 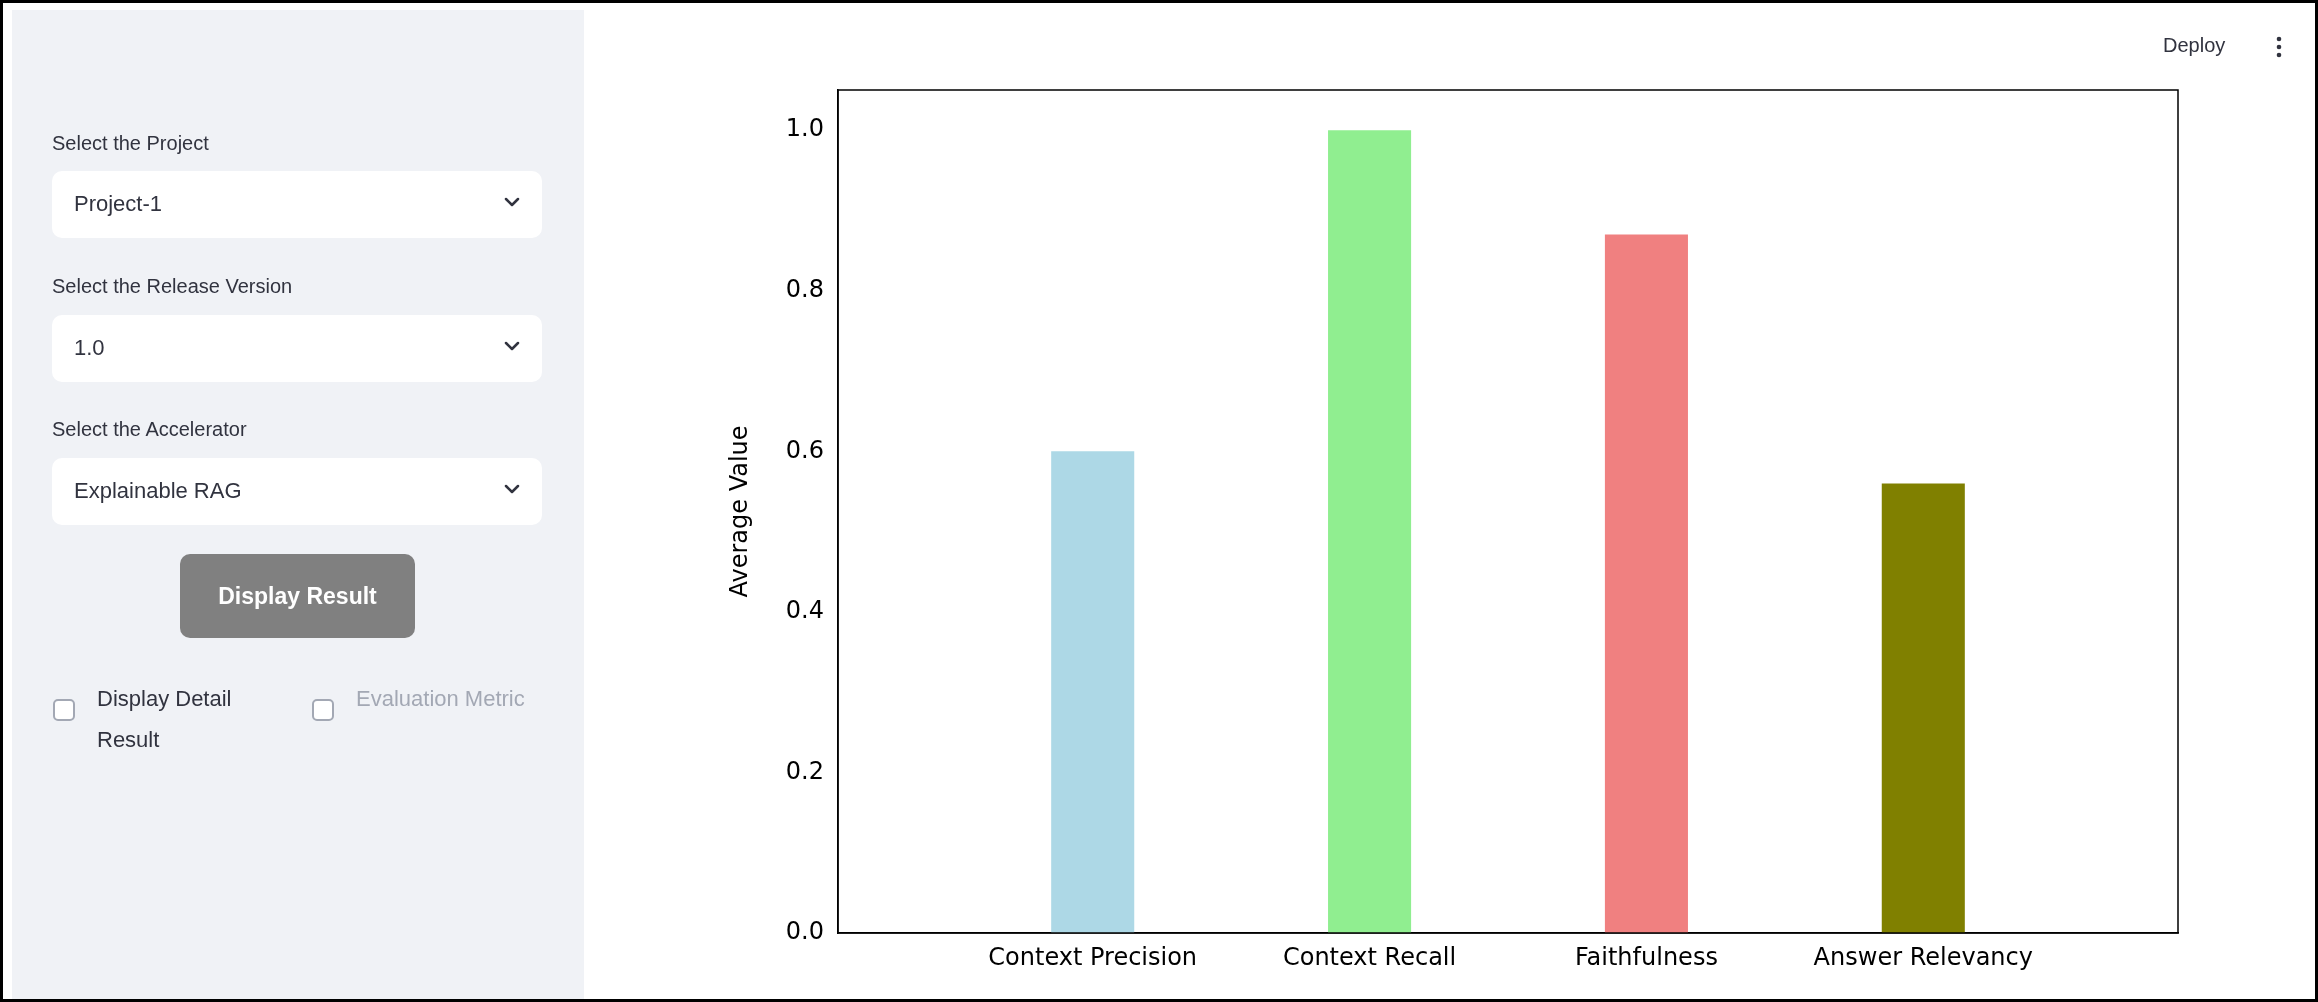 I want to click on y-tick-label: 1.0, so click(x=804, y=128).